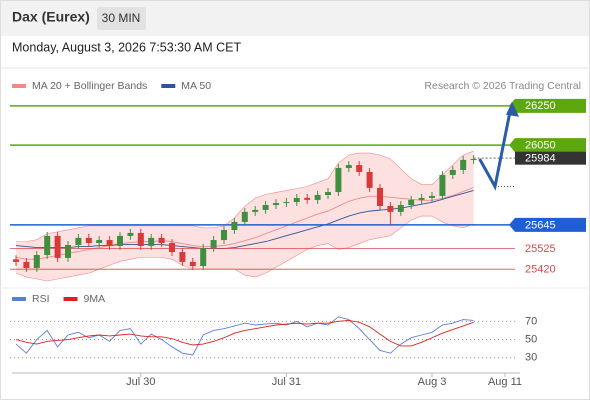 The image size is (590, 400). What do you see at coordinates (502, 86) in the screenshot?
I see `credit: Research © 2026 Trading Central` at bounding box center [502, 86].